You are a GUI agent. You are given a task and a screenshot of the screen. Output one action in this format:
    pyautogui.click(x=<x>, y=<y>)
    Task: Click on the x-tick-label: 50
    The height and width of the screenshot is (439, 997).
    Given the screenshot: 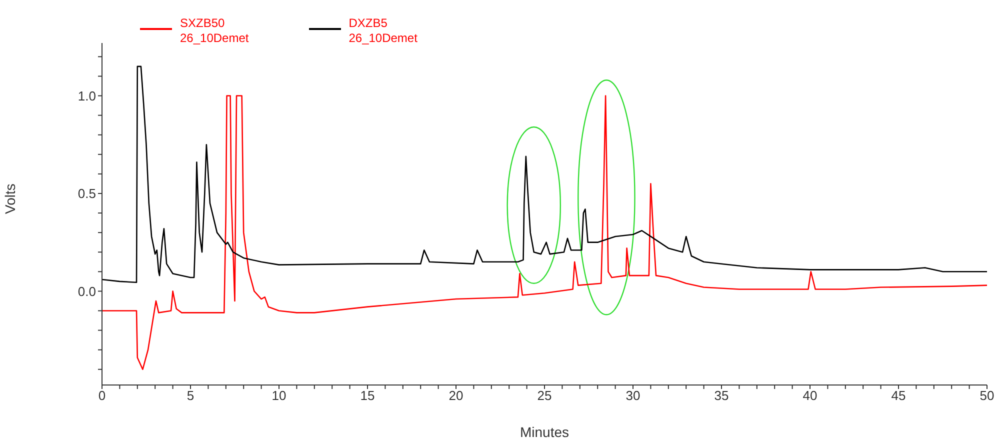 What is the action you would take?
    pyautogui.click(x=987, y=396)
    